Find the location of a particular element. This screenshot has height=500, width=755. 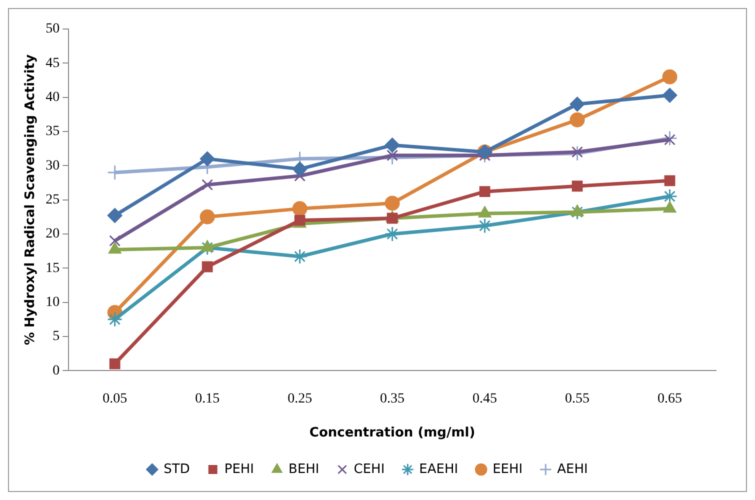

legend-label: BEHI is located at coordinates (304, 469).